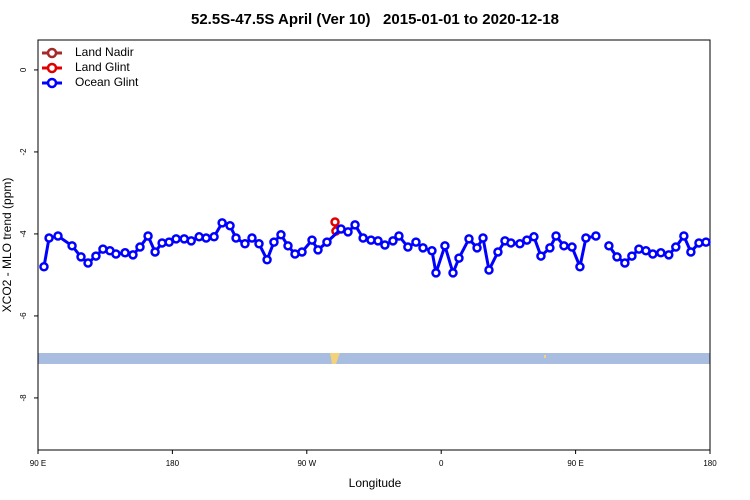 The height and width of the screenshot is (500, 750). I want to click on legend-label: Land Nadir, so click(104, 52).